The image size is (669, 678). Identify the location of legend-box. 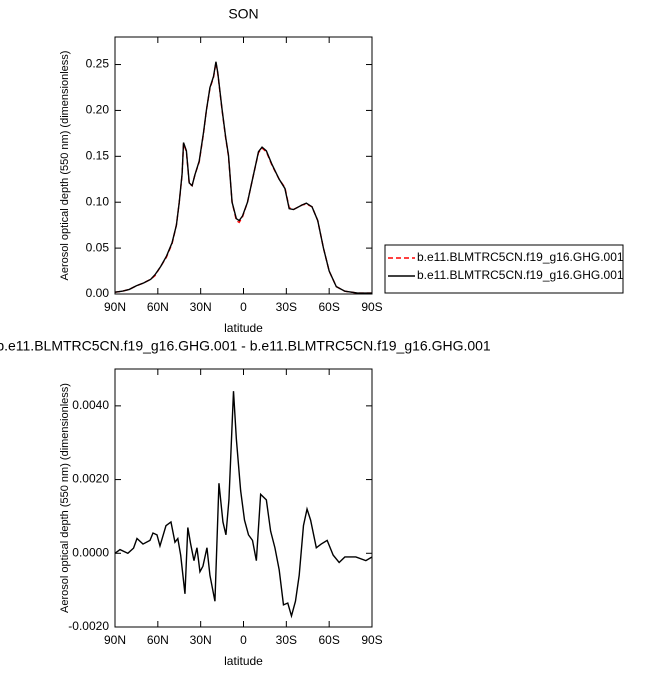
(504, 269).